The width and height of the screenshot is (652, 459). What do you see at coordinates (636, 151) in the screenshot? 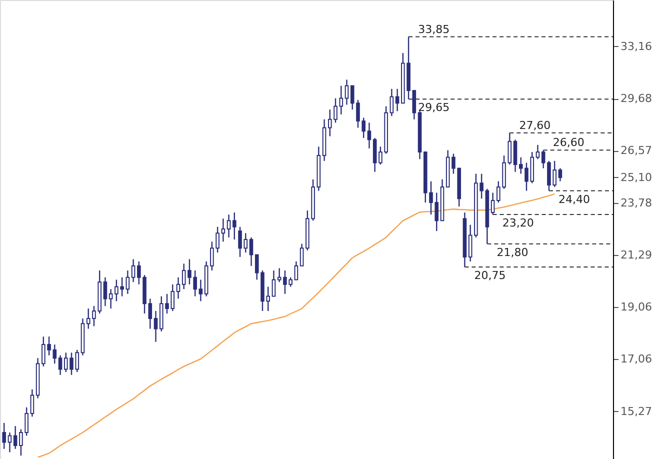
I see `y-tick-label: 26,57` at bounding box center [636, 151].